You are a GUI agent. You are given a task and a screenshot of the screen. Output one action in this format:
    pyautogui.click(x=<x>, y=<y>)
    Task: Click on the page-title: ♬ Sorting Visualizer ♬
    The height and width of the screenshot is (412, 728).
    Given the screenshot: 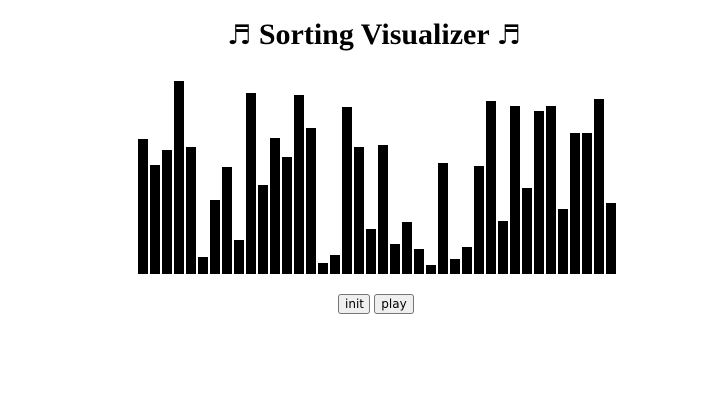 What is the action you would take?
    pyautogui.click(x=364, y=35)
    